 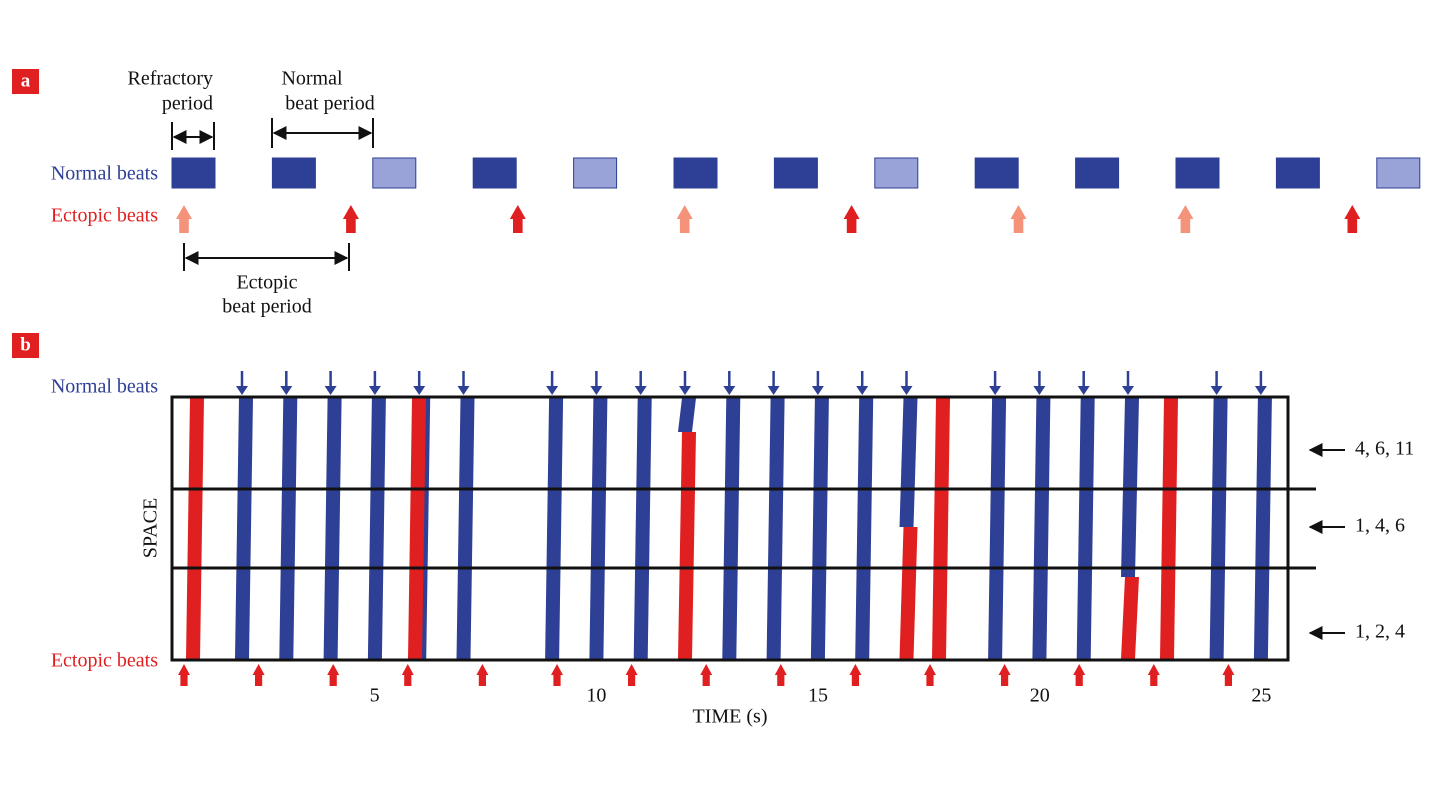 What do you see at coordinates (596, 696) in the screenshot?
I see `x-tick-label: 10` at bounding box center [596, 696].